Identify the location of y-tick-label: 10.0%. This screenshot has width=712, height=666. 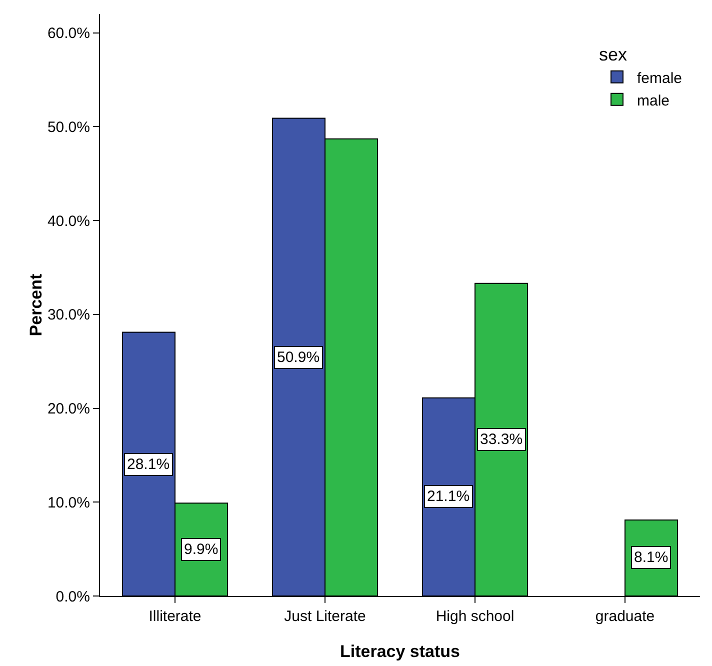
(68, 503).